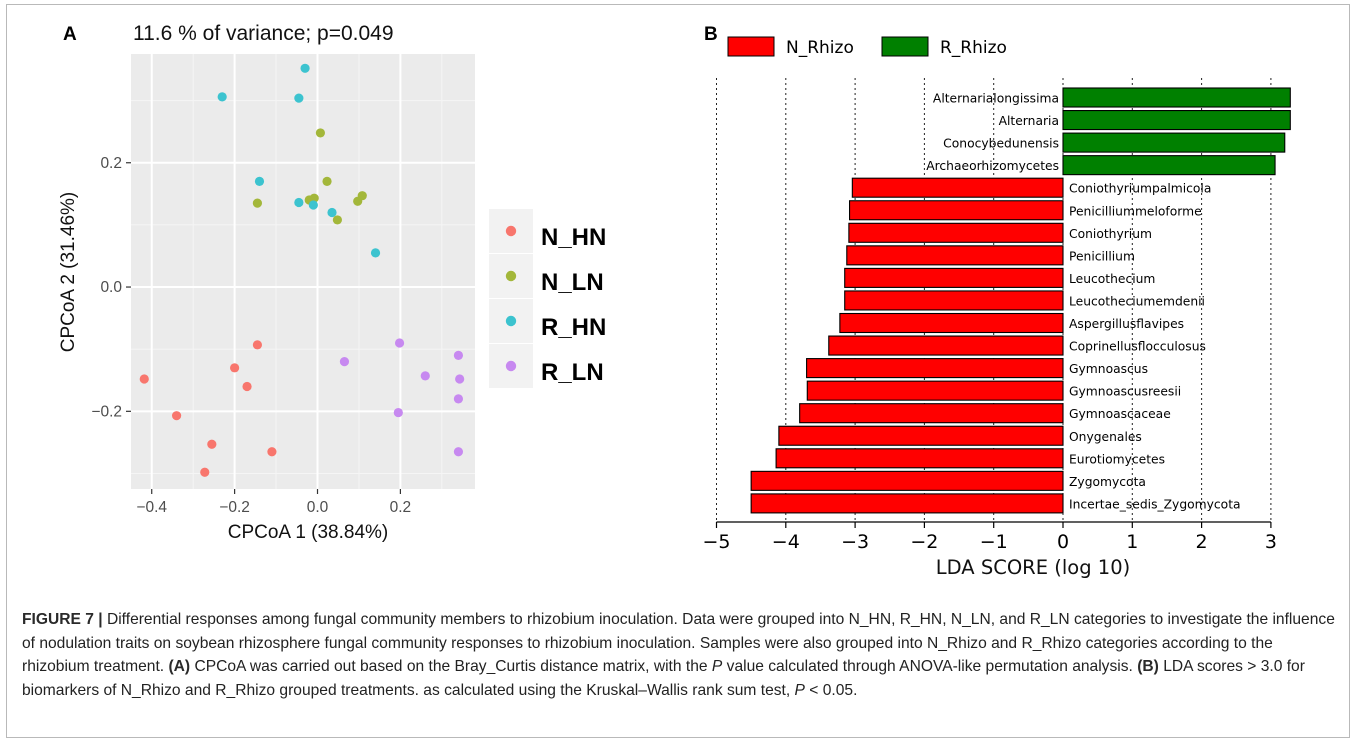 The width and height of the screenshot is (1357, 744). Describe the element at coordinates (179, 666) in the screenshot. I see `caption-panel-a-ref: (A)` at that location.